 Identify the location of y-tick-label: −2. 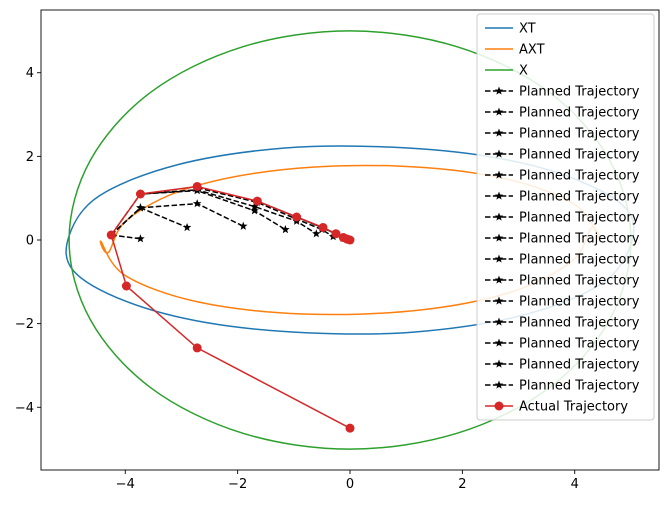
(24, 324).